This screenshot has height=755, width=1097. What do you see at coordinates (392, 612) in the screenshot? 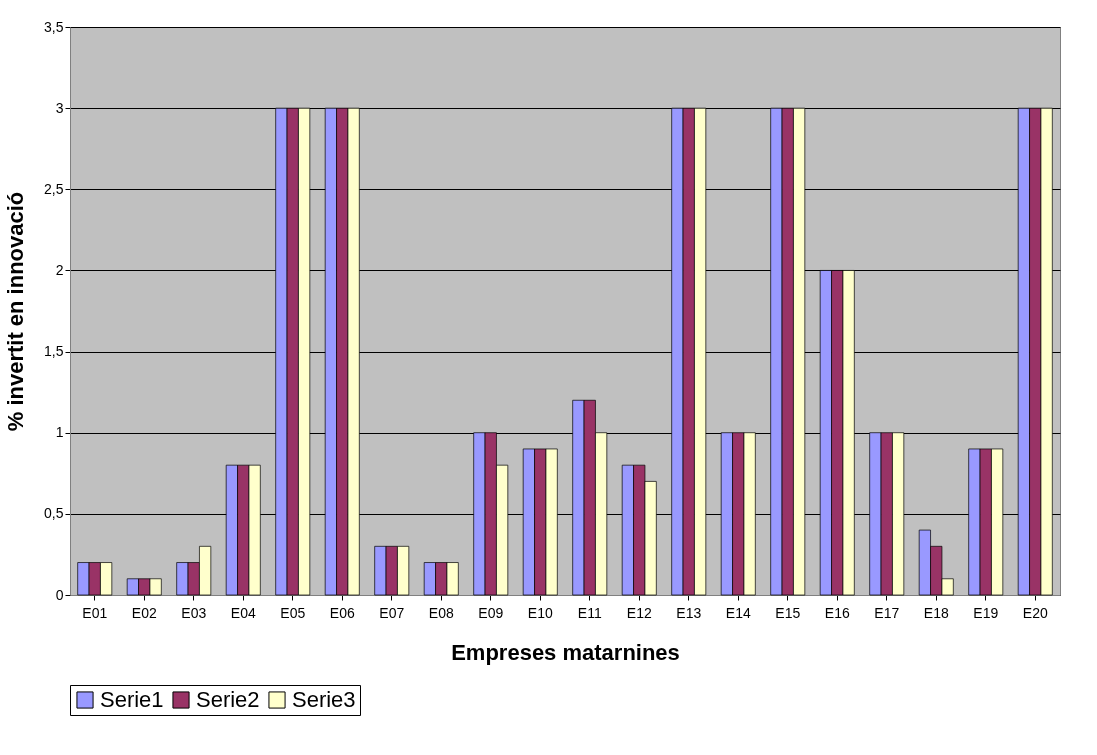
I see `x-tick-label: E07` at bounding box center [392, 612].